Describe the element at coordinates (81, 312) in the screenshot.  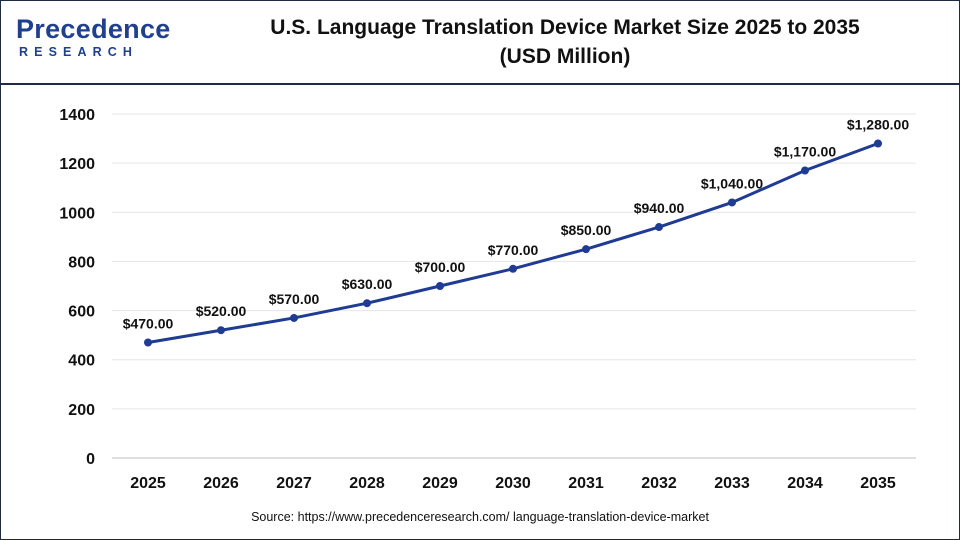
I see `y-tick-label: 600` at that location.